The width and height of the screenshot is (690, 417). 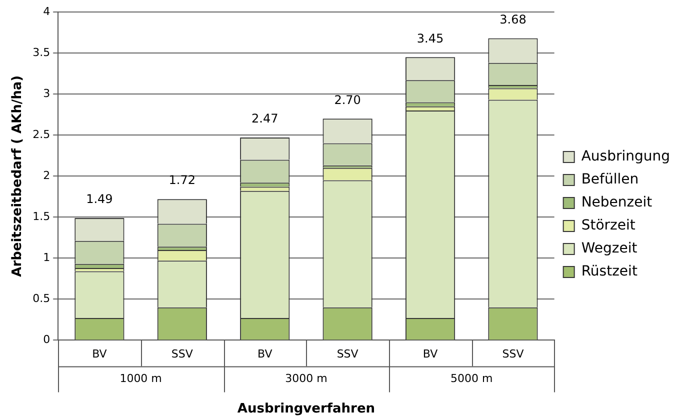 What do you see at coordinates (265, 119) in the screenshot?
I see `total-label: 2.47` at bounding box center [265, 119].